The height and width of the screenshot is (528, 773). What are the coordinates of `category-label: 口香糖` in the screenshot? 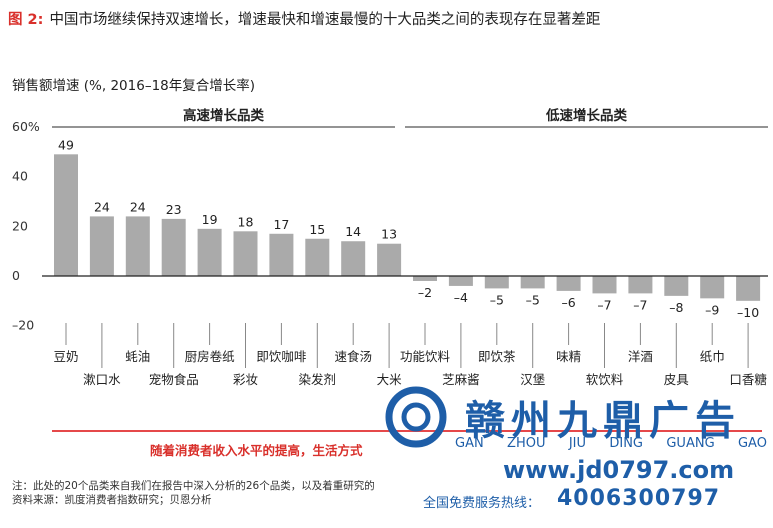 It's located at (748, 379).